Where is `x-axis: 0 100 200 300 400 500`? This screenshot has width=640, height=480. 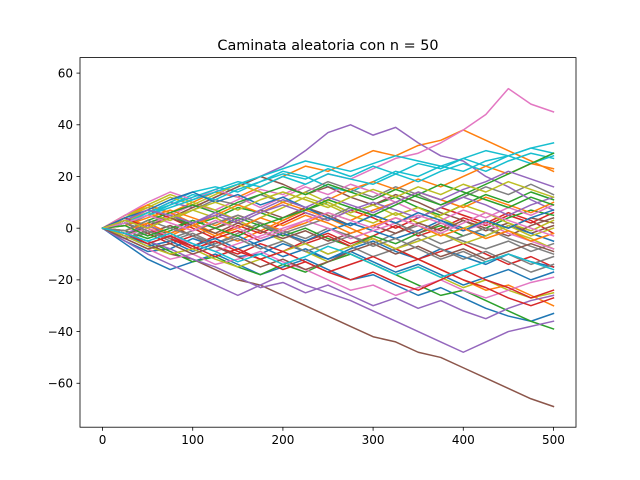 x-axis: 0 100 200 300 400 500 is located at coordinates (332, 437).